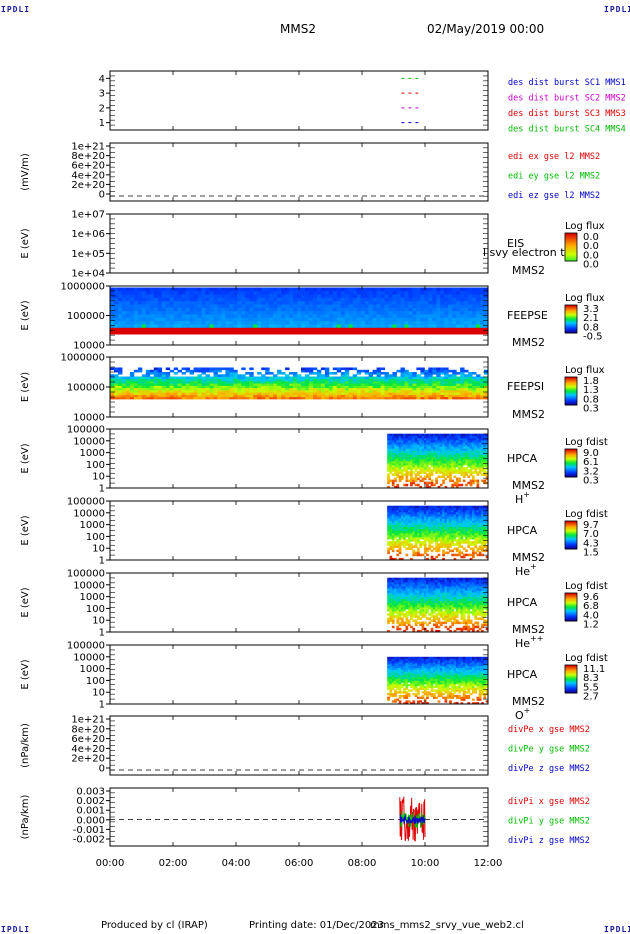  I want to click on x-tick-label: 00:00, so click(110, 863).